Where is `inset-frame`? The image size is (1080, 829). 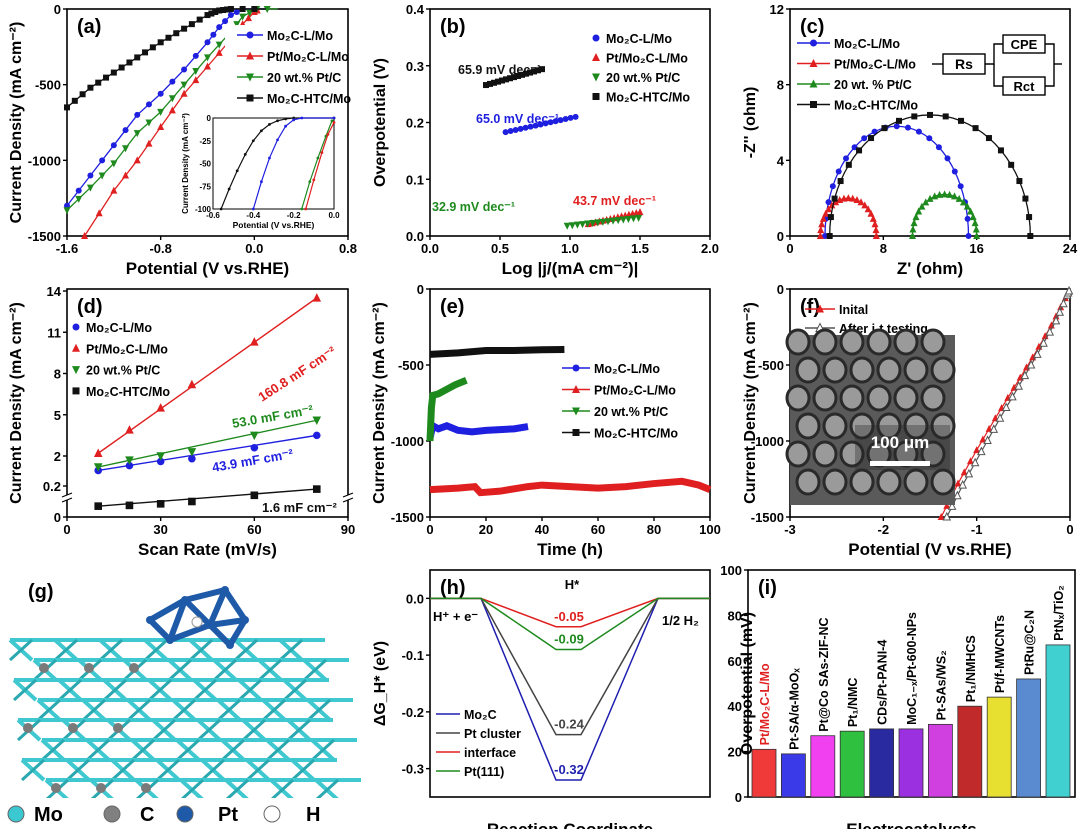
inset-frame is located at coordinates (273, 163).